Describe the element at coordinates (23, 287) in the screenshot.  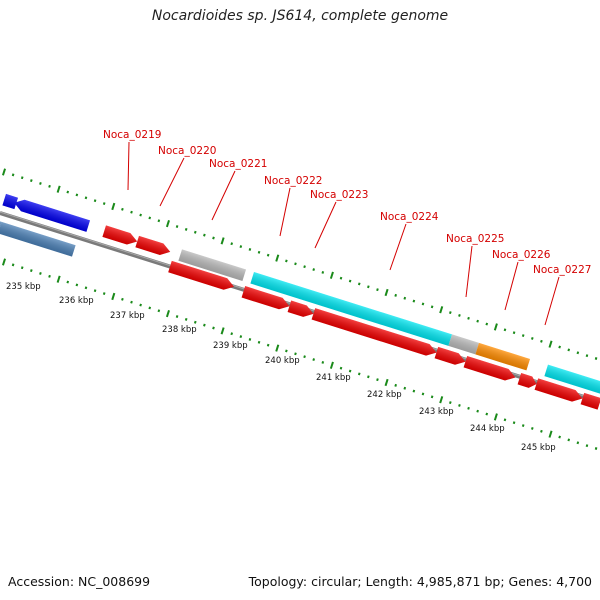
I see `scale-label: 235 kbp` at that location.